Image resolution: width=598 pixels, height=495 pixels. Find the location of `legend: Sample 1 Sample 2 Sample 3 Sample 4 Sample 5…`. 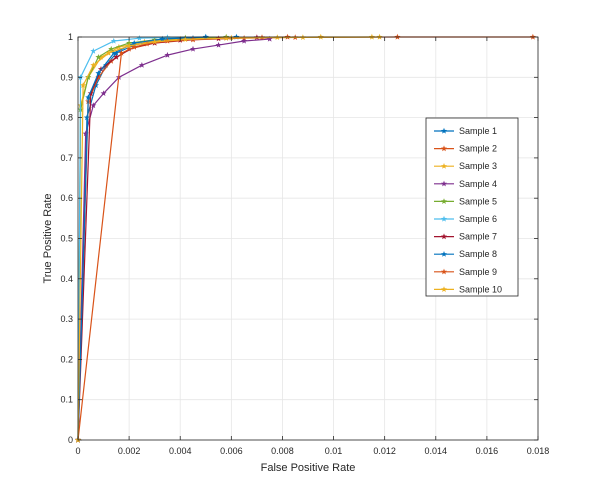

legend: Sample 1 Sample 2 Sample 3 Sample 4 Sample 5… is located at coordinates (472, 207).